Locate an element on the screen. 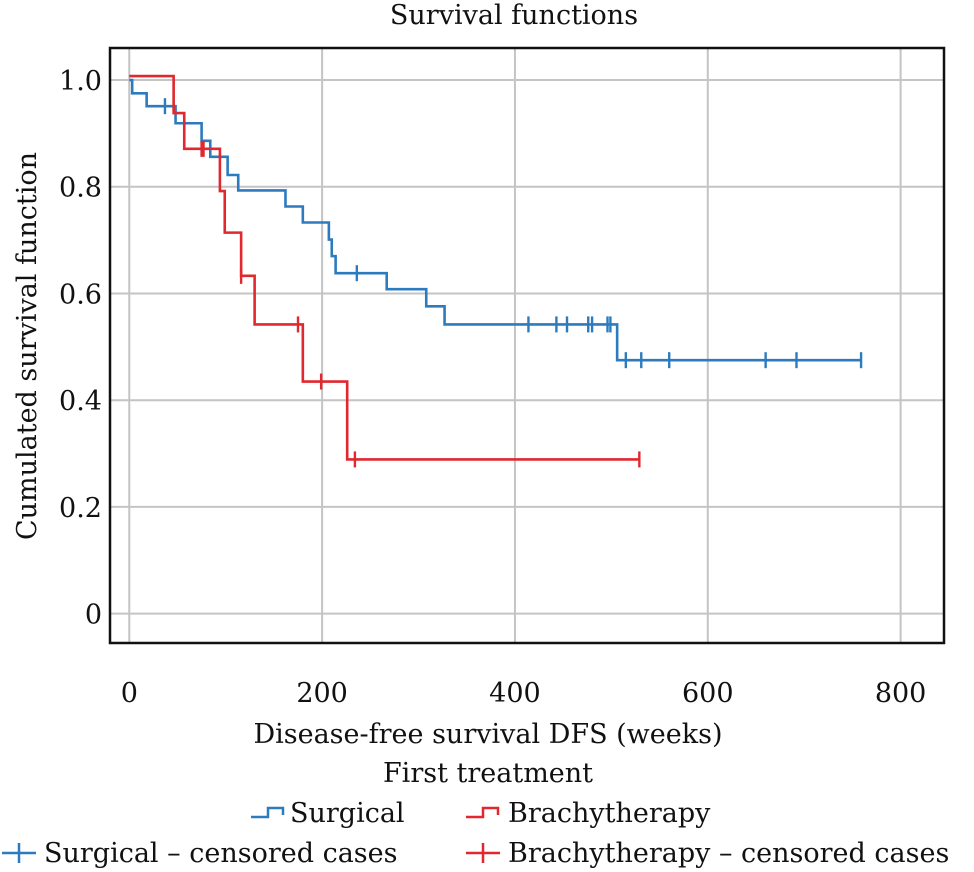 This screenshot has height=872, width=974. legend-plus-icon-surgical is located at coordinates (19, 853).